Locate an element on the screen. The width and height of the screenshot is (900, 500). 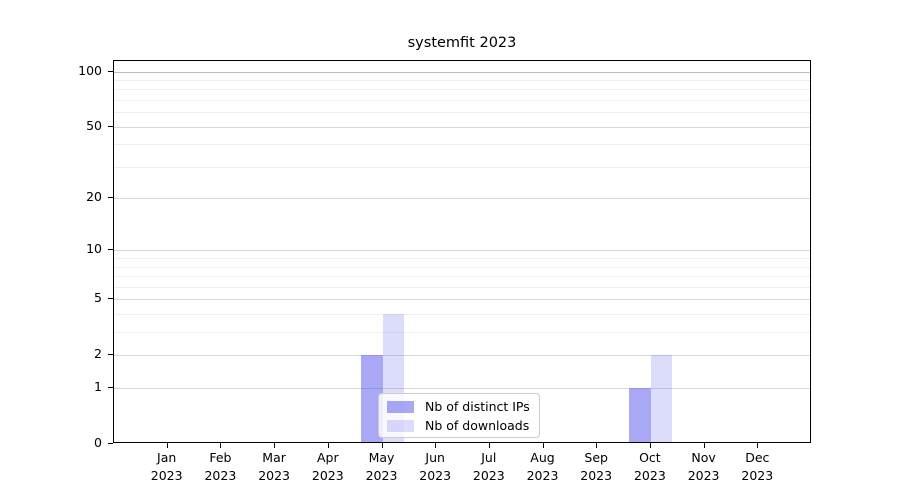
legend: Nb of distinct IPs Nb of downloads is located at coordinates (459, 415).